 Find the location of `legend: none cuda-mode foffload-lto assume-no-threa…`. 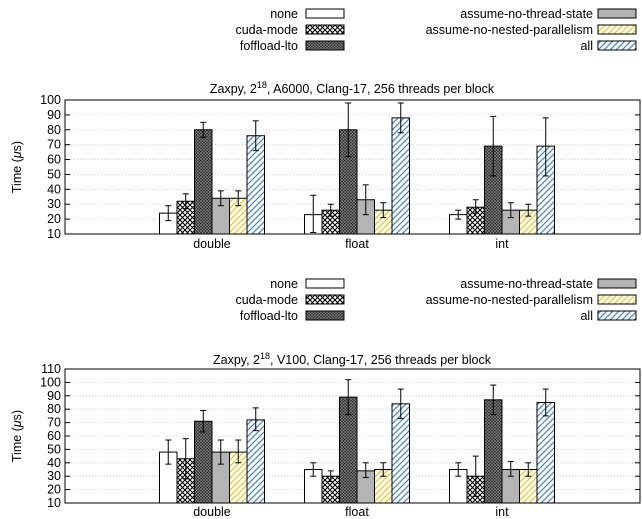

legend: none cuda-mode foffload-lto assume-no-threa… is located at coordinates (436, 30).